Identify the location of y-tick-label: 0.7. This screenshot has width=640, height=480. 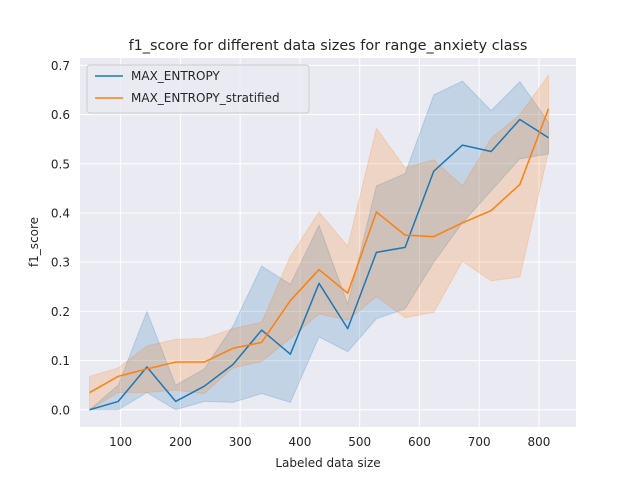
(60, 66).